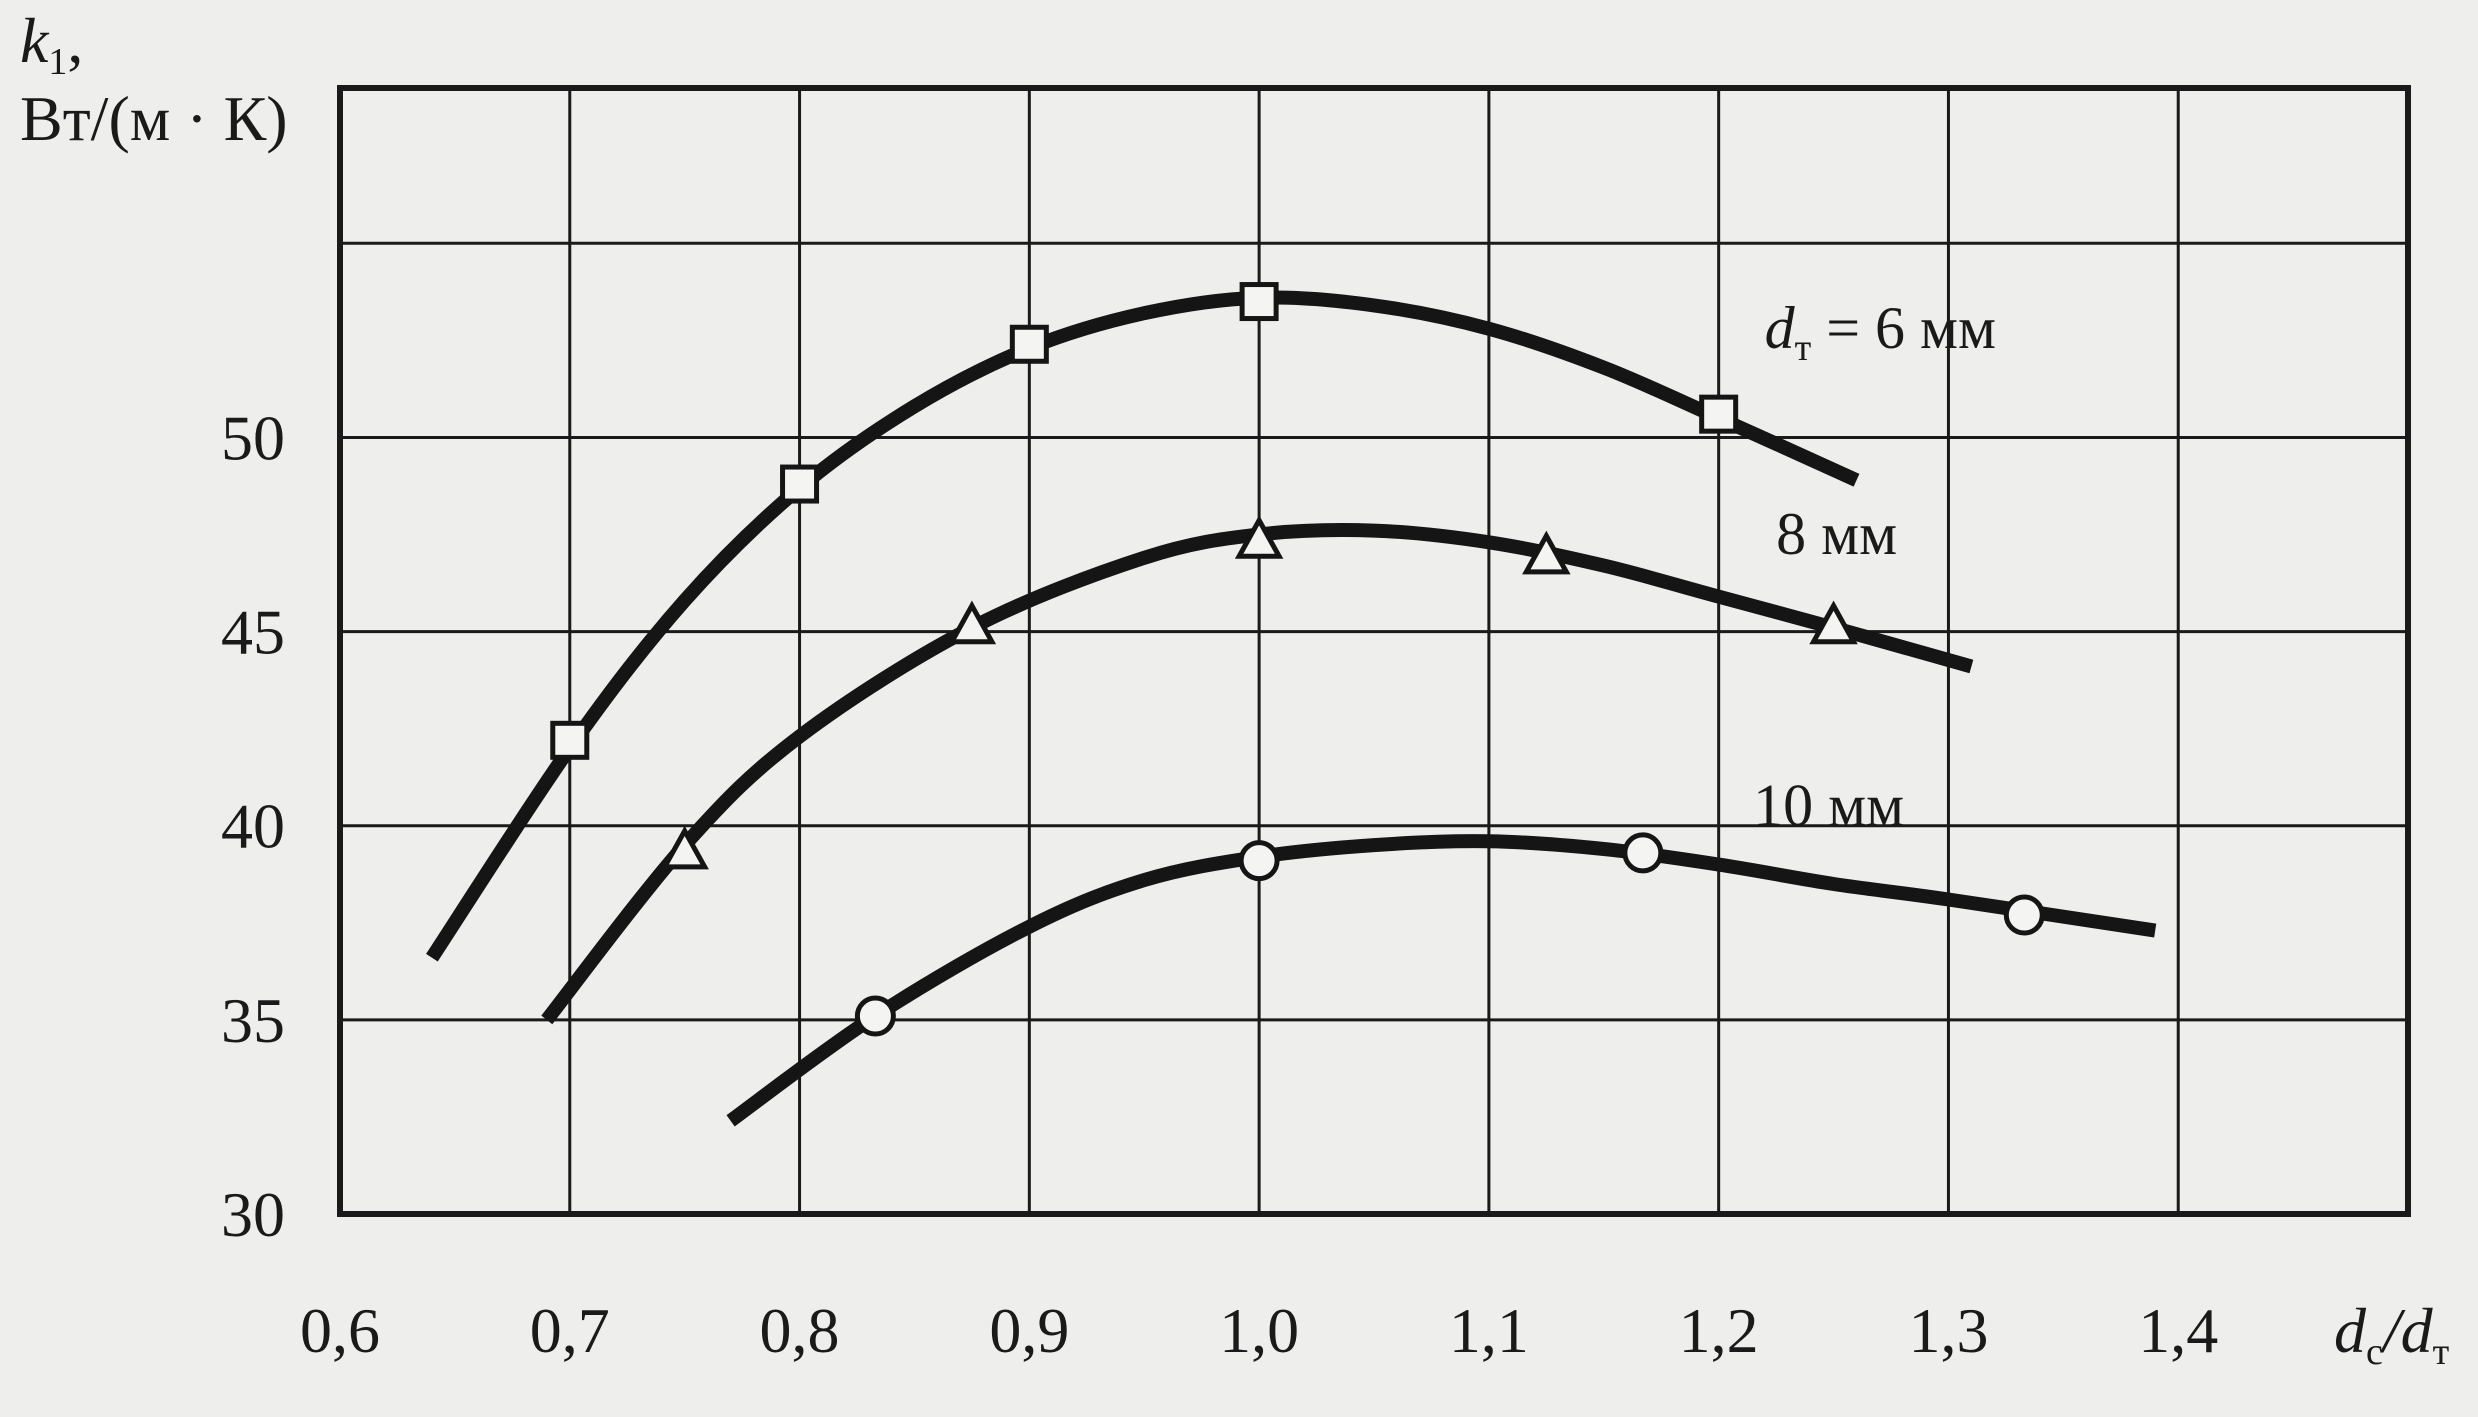  I want to click on x-tick-label-8: 1,4, so click(2178, 1330).